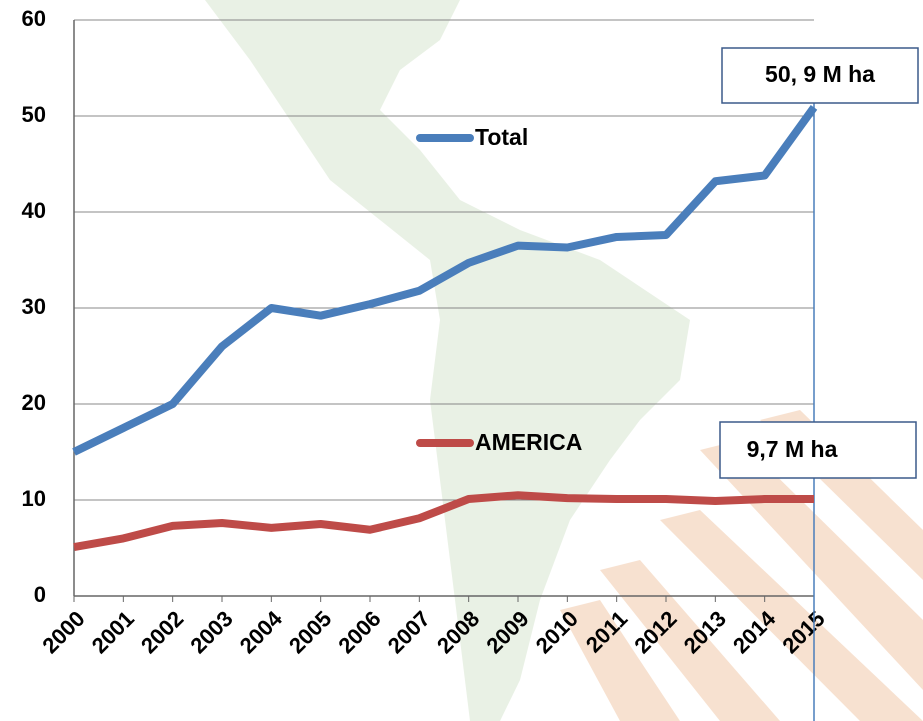 The image size is (923, 721). I want to click on legend: Total AMERICA, so click(499, 289).